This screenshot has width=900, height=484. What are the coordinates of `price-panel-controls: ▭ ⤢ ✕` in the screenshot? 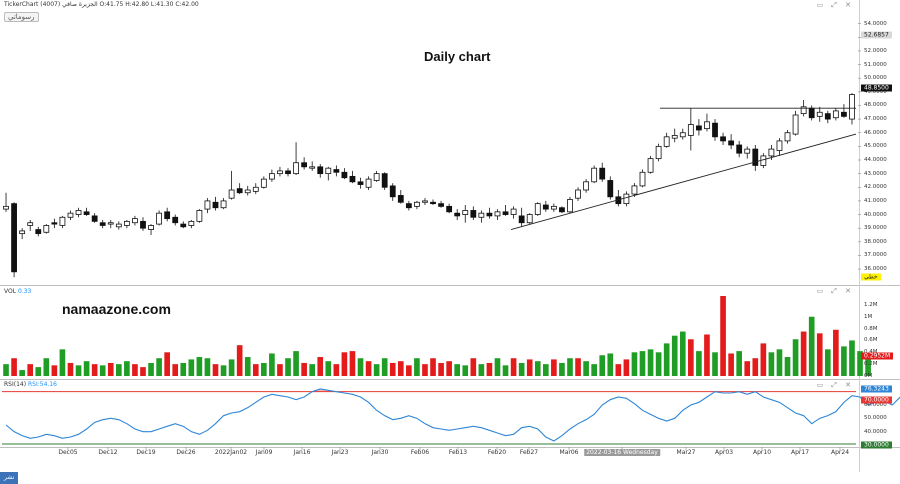 It's located at (835, 5).